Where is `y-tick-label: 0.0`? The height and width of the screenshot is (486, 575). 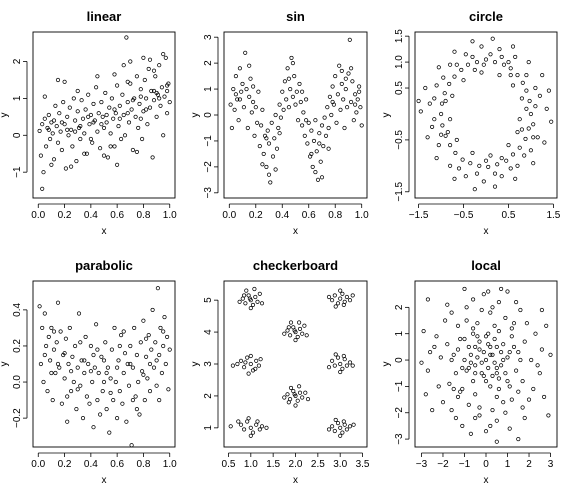
y-tick-label: 0.0 is located at coordinates (17, 382).